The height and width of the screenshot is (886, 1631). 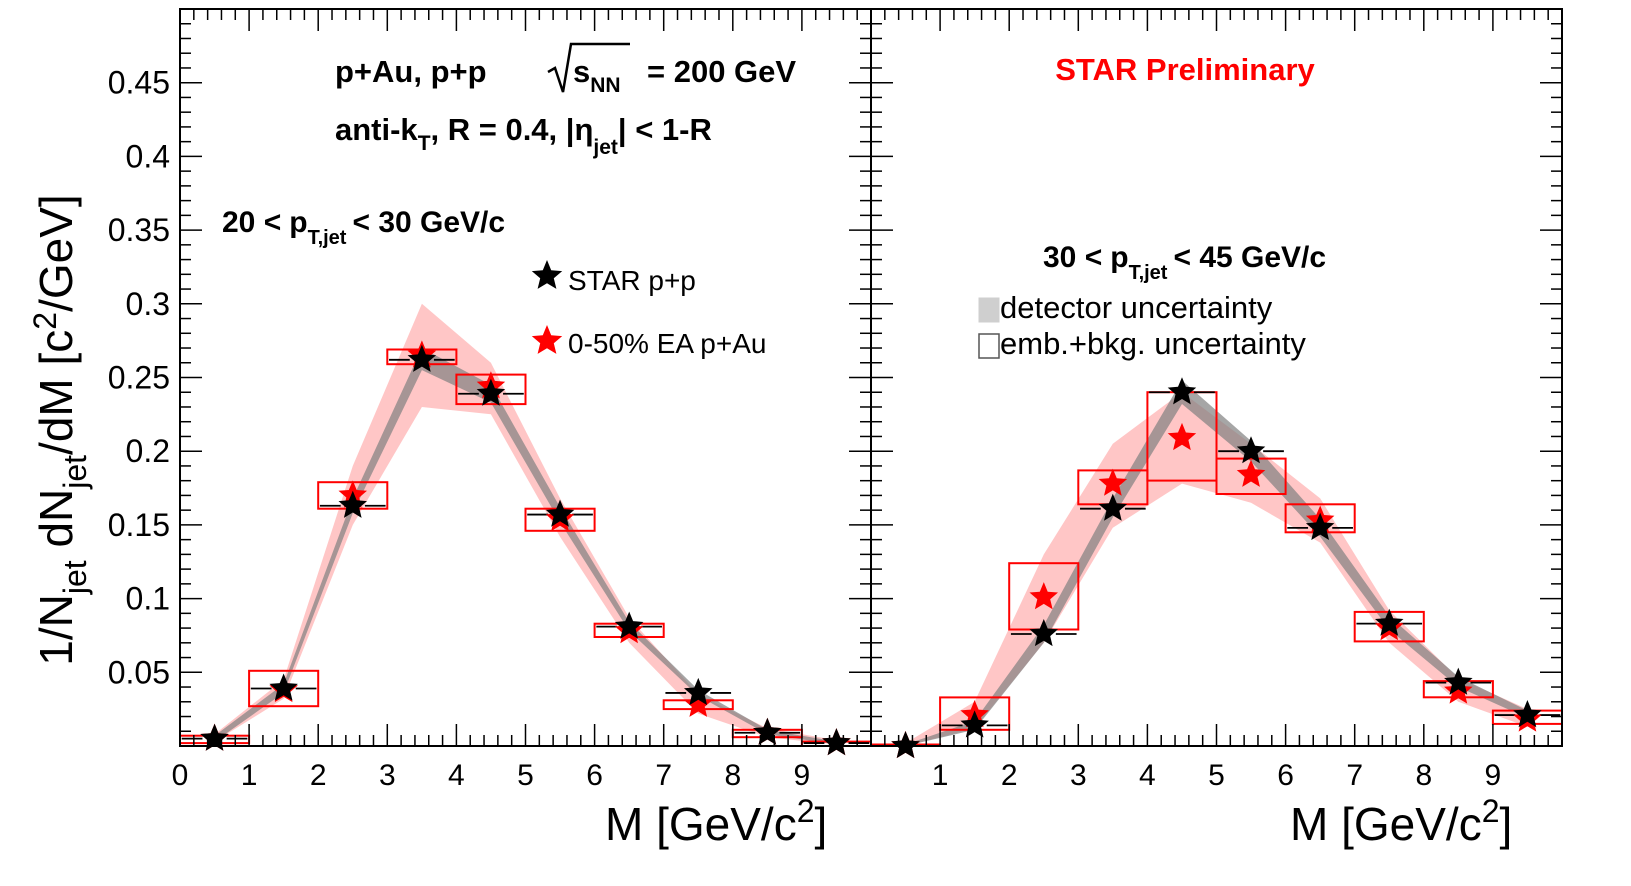 What do you see at coordinates (1136, 307) in the screenshot?
I see `legend-detector-label: detector uncertainty` at bounding box center [1136, 307].